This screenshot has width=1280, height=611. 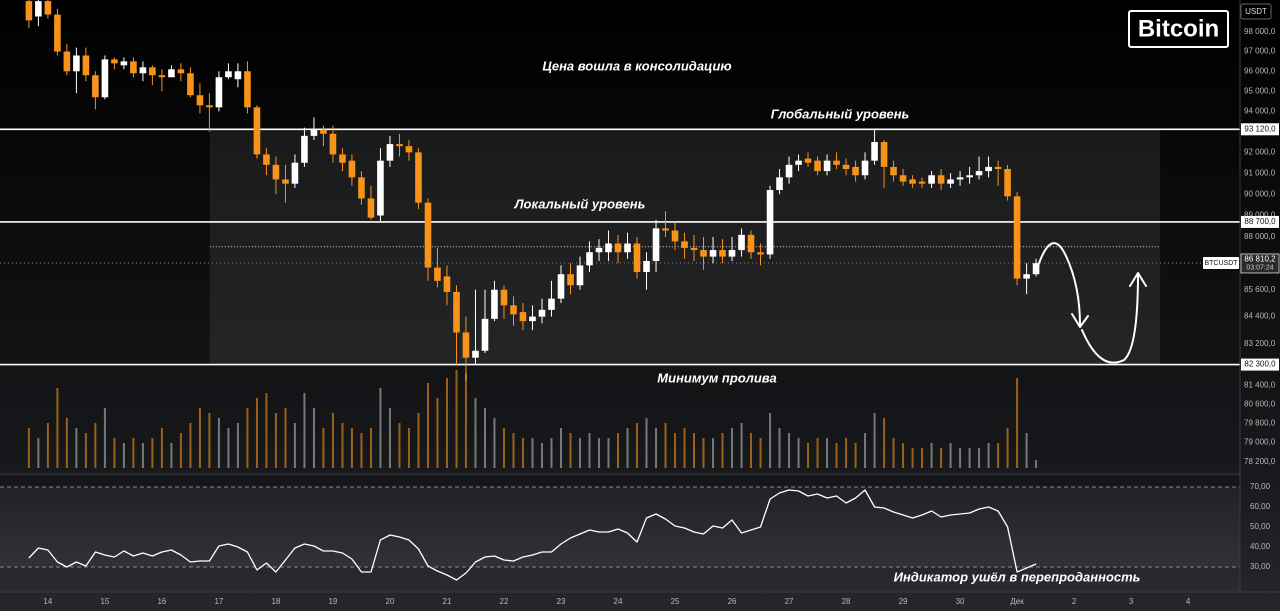 I want to click on rsi-band, so click(x=620, y=527).